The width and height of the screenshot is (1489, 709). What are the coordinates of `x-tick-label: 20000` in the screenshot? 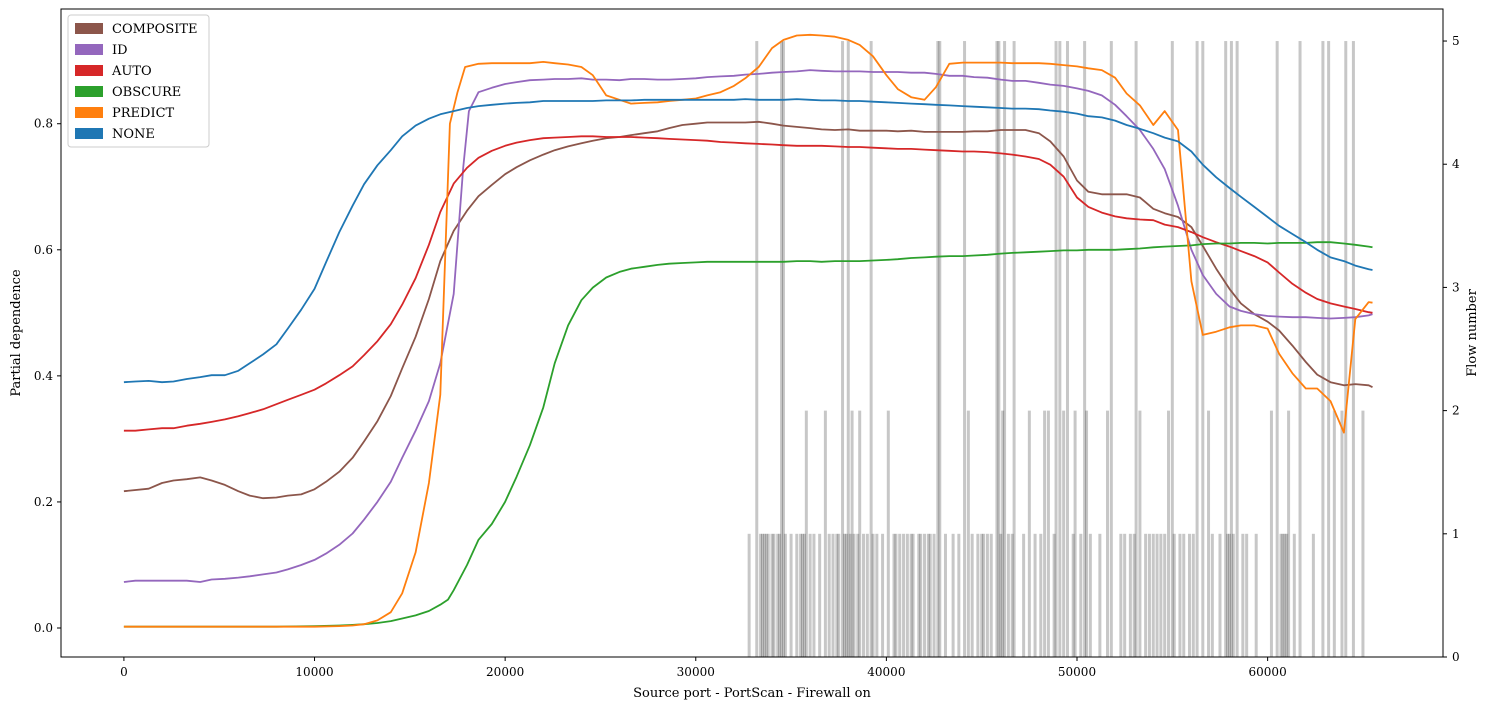 It's located at (505, 672).